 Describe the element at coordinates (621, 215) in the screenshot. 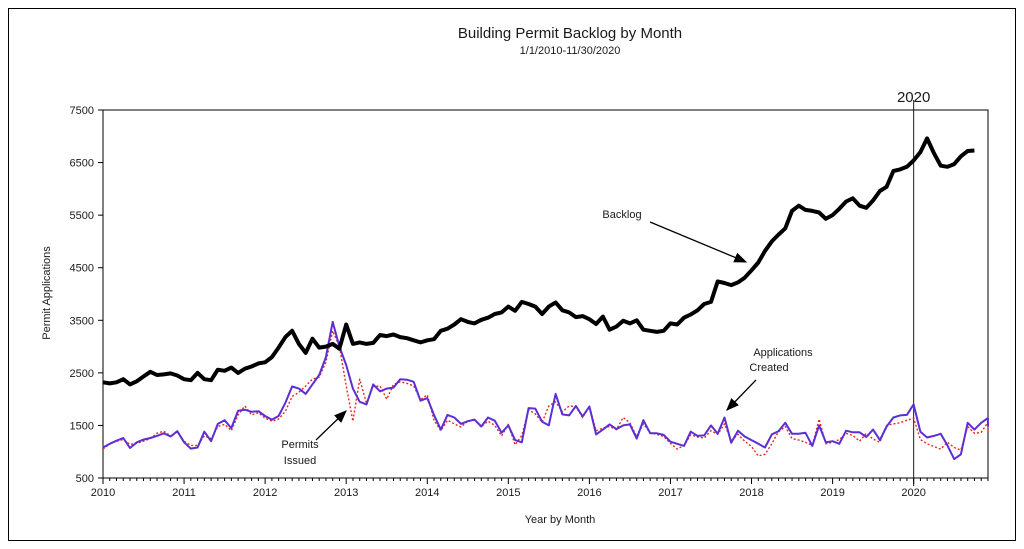

I see `annotation-label: Backlog` at that location.